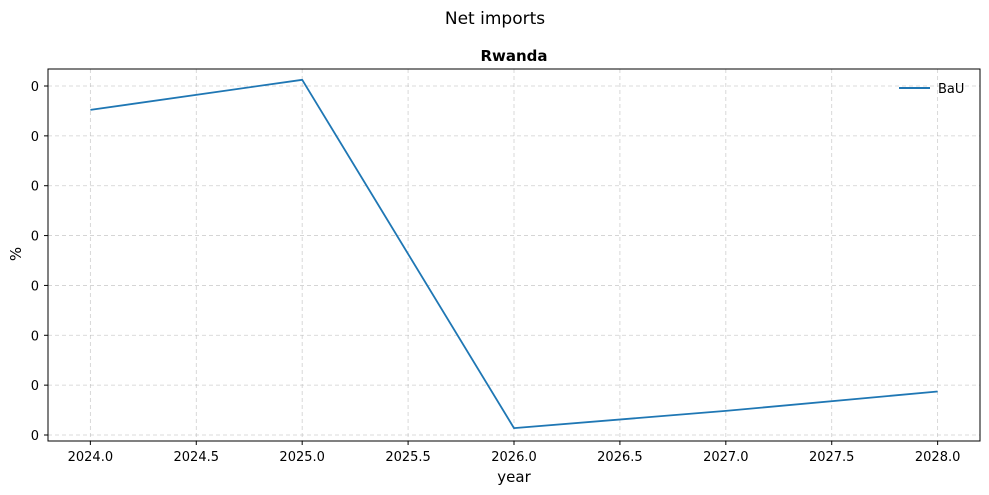 Image resolution: width=989 pixels, height=495 pixels. I want to click on x-tick-label: 2025.0, so click(302, 457).